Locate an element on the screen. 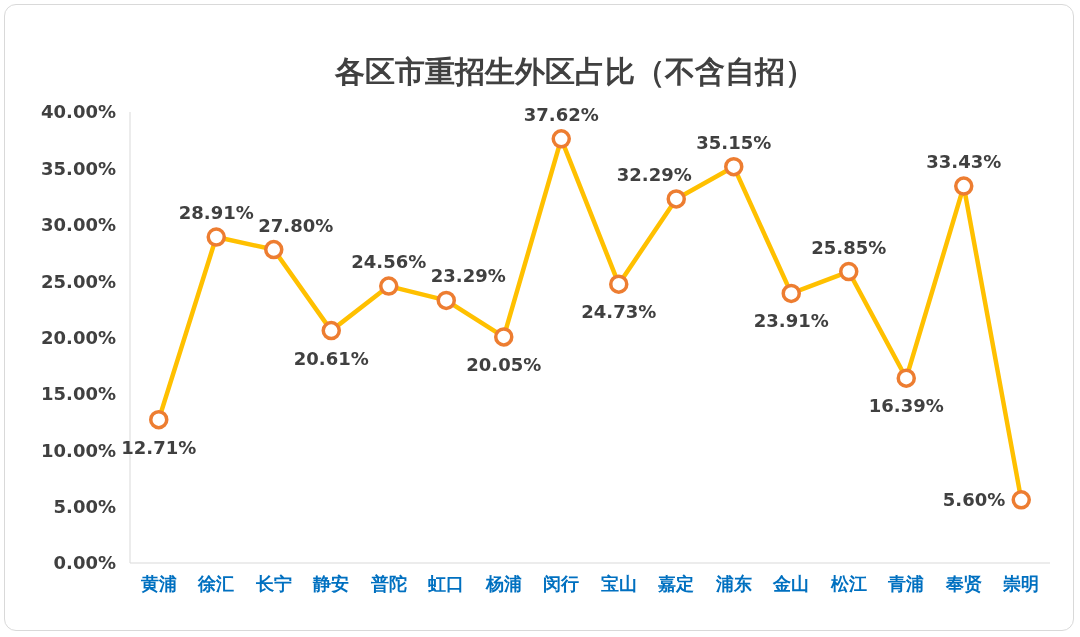 The image size is (1080, 637). data-label: 37.62% is located at coordinates (561, 114).